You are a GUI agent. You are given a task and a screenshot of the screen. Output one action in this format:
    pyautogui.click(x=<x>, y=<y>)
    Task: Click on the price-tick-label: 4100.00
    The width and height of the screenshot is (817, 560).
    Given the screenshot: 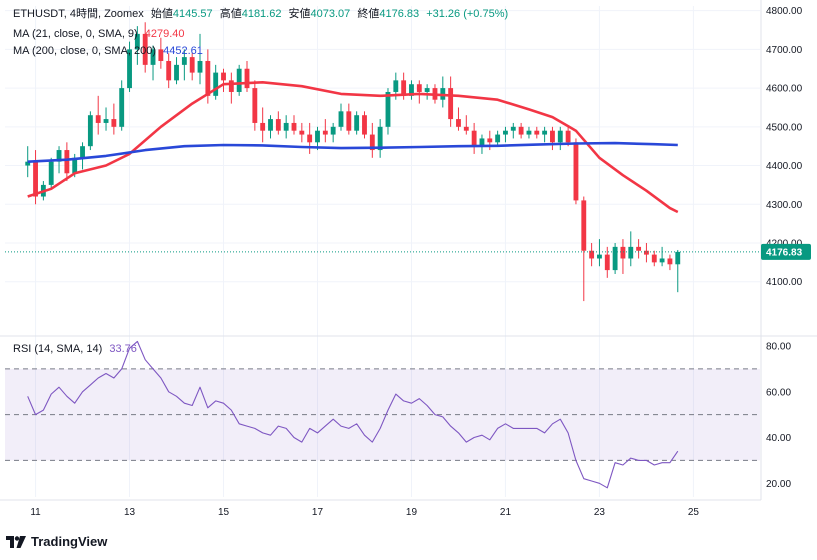 What is the action you would take?
    pyautogui.click(x=784, y=282)
    